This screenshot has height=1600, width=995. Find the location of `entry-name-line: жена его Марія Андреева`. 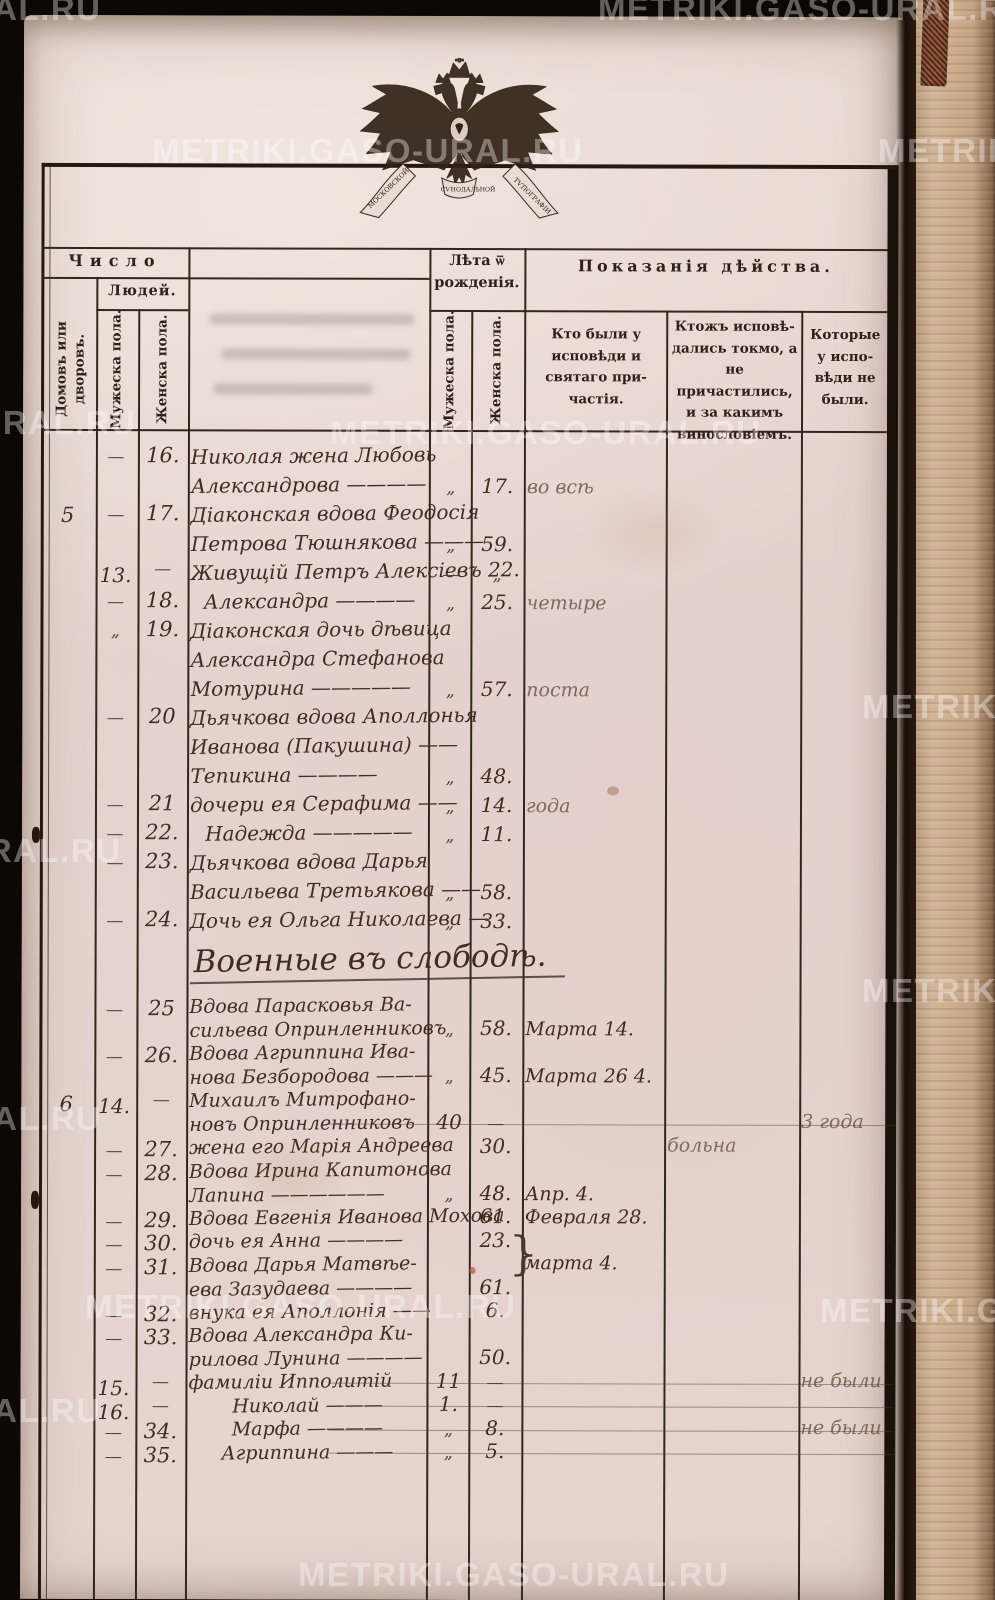

entry-name-line: жена его Марія Андреева is located at coordinates (321, 1146).